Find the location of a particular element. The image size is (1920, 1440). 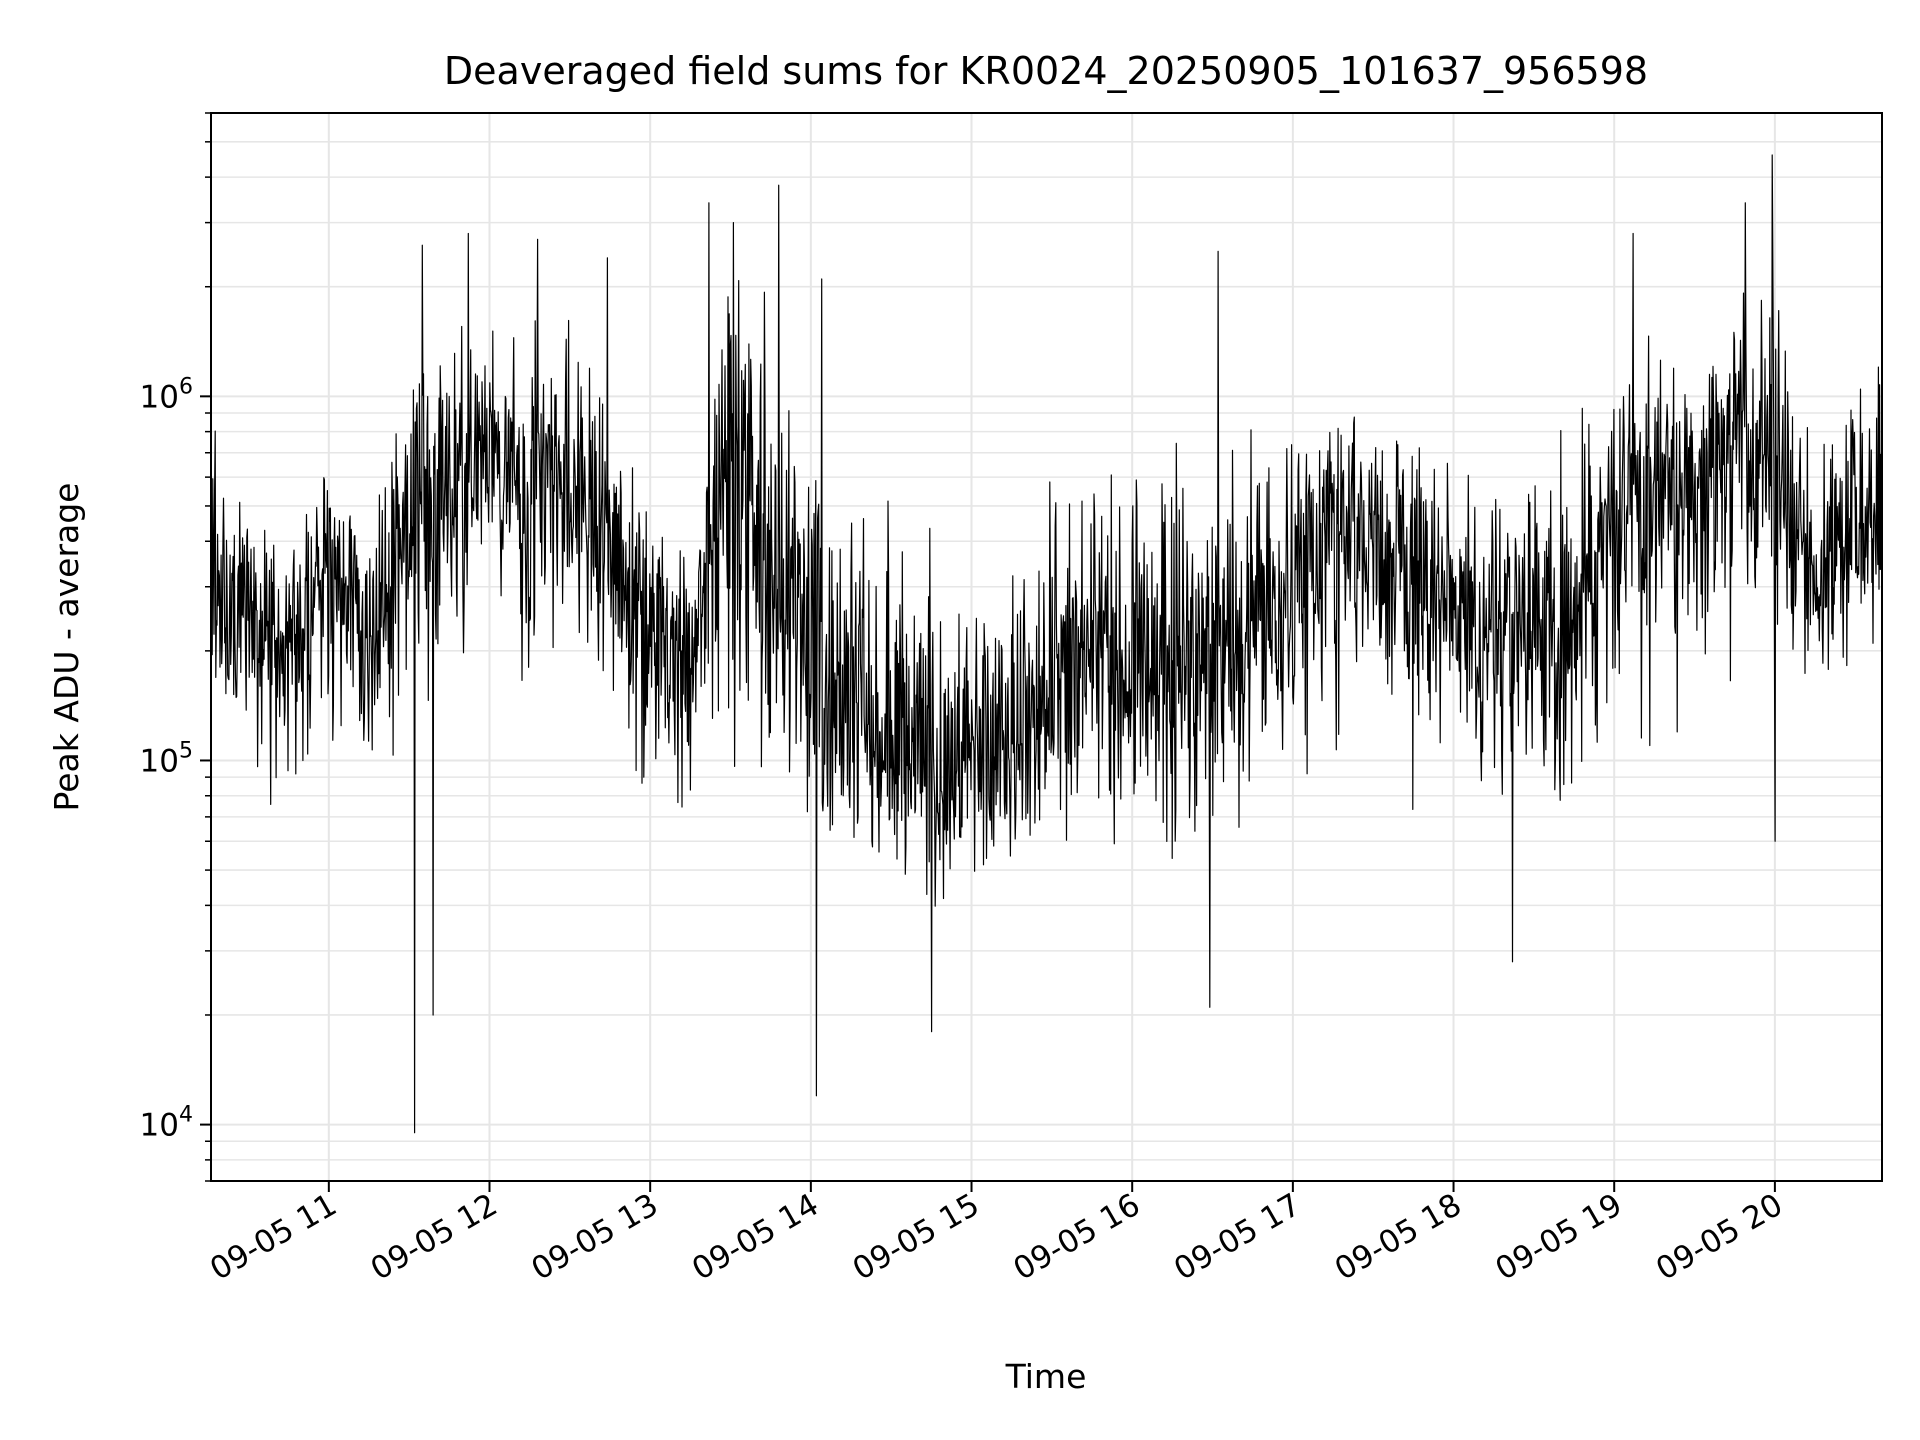

y-tick-label: 10⁵ is located at coordinates (166, 758).